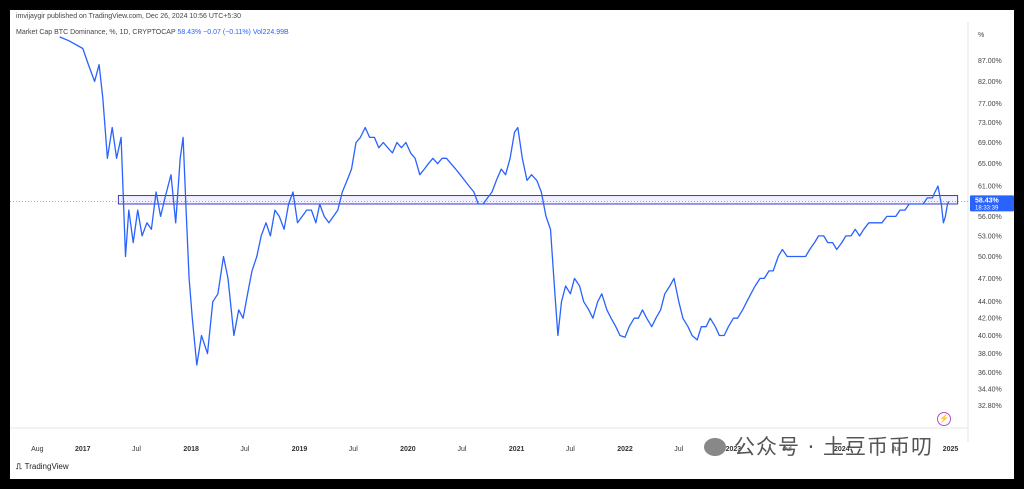  I want to click on price-tick-label: 56.00%, so click(990, 217).